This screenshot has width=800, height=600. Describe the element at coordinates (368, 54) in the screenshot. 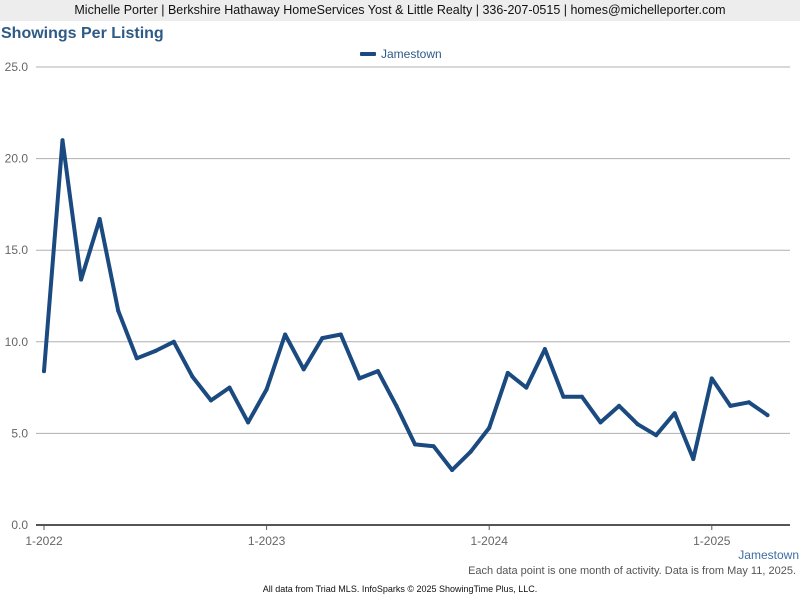

I see `legend-swatch` at that location.